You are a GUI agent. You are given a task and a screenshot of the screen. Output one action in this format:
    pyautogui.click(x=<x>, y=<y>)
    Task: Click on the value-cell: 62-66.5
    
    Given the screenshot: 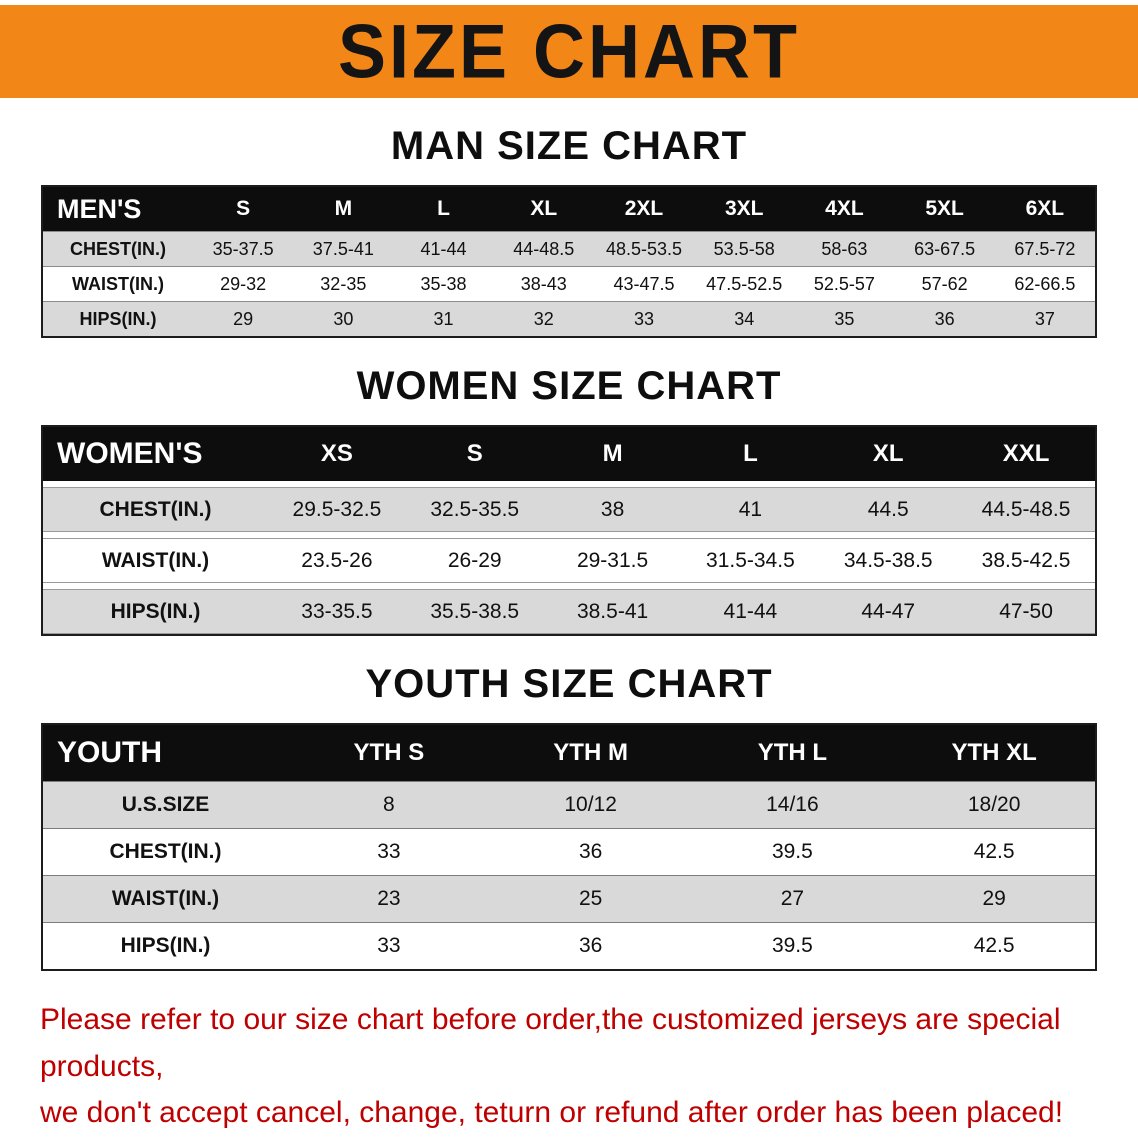 What is the action you would take?
    pyautogui.click(x=1045, y=283)
    